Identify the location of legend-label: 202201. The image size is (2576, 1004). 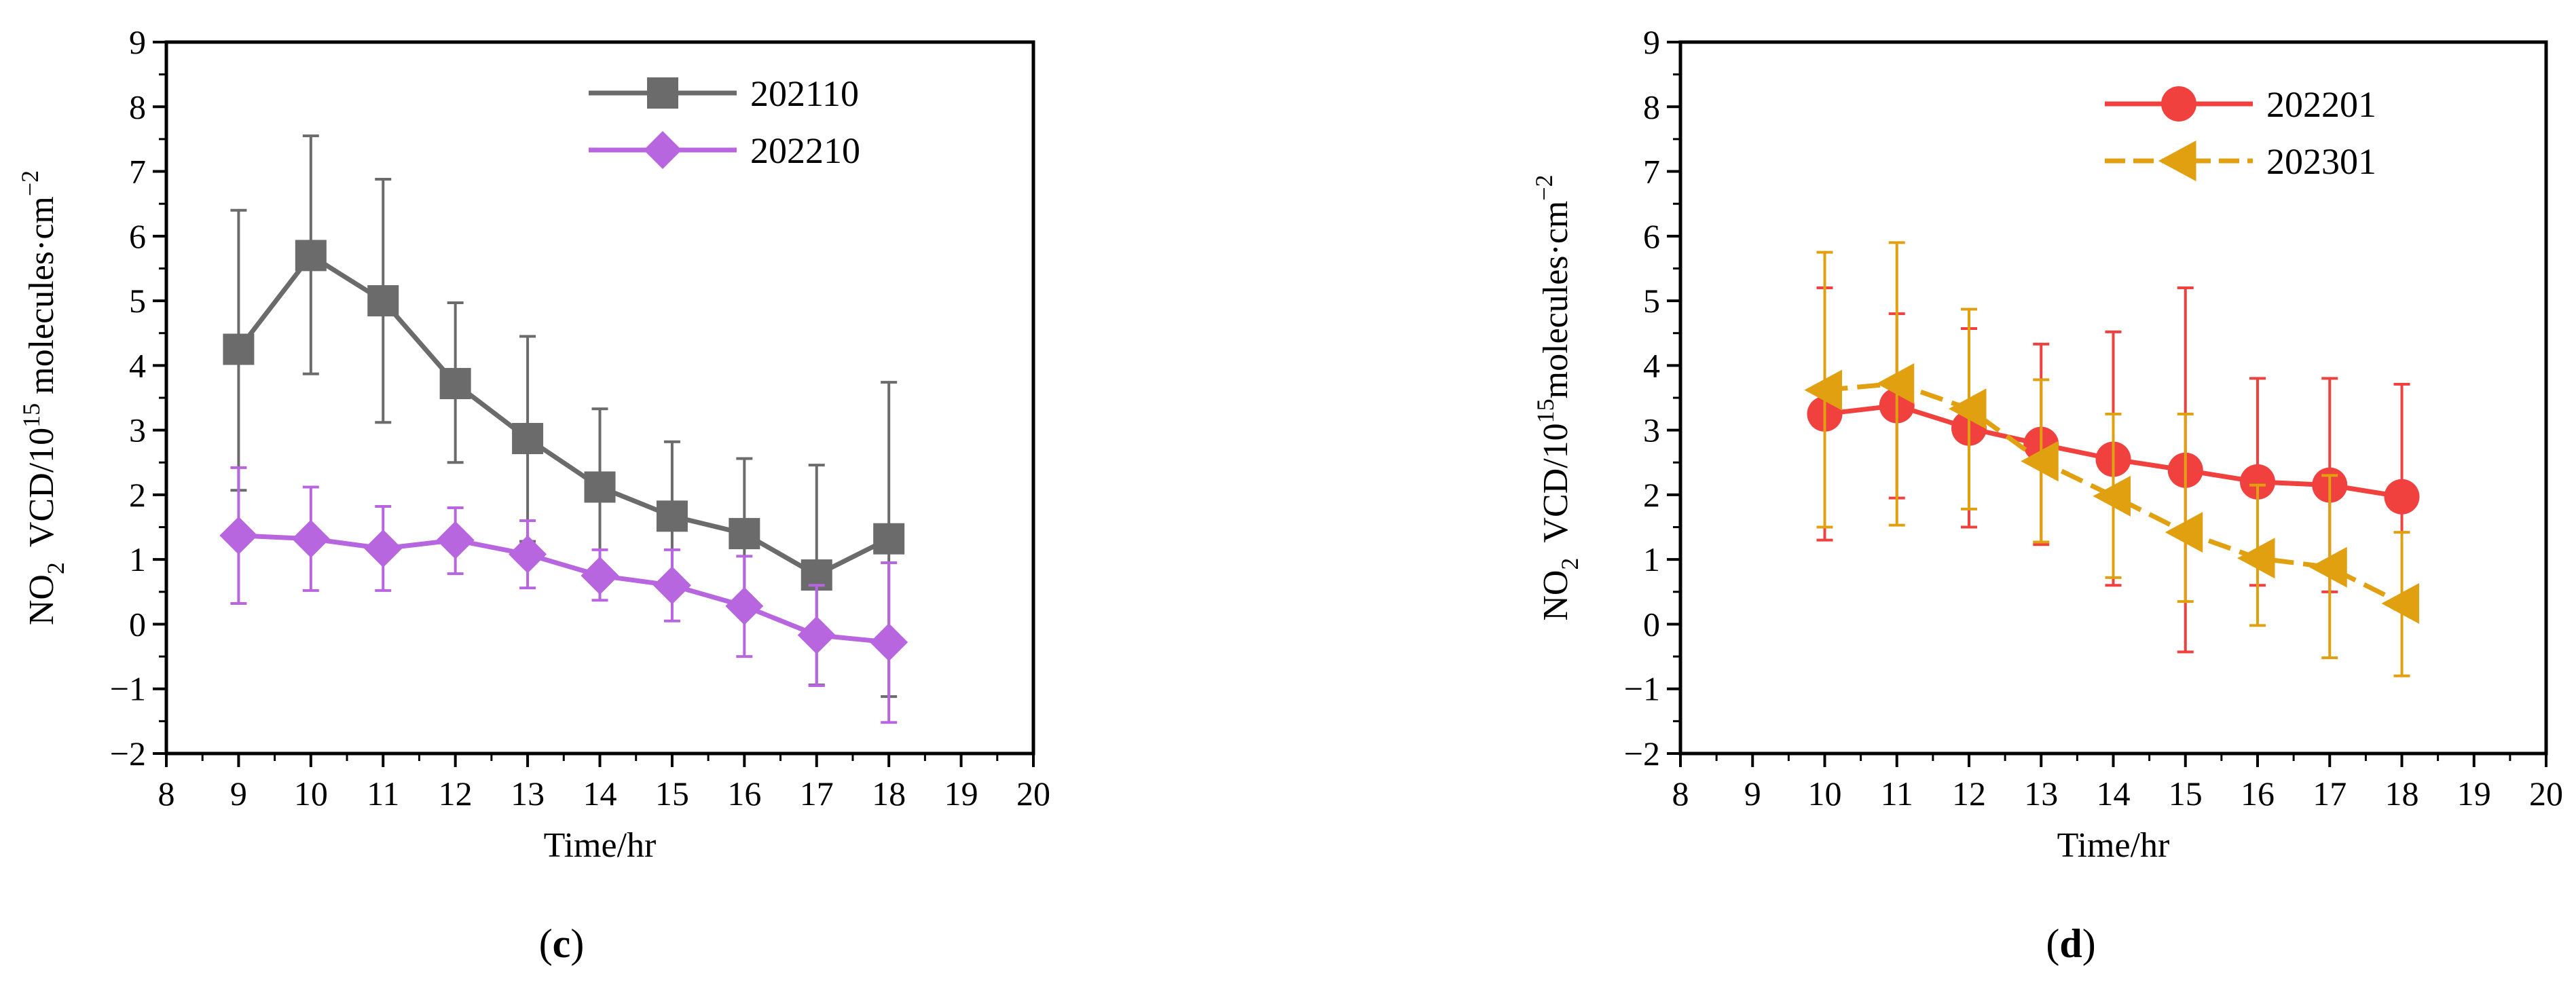
(2321, 104).